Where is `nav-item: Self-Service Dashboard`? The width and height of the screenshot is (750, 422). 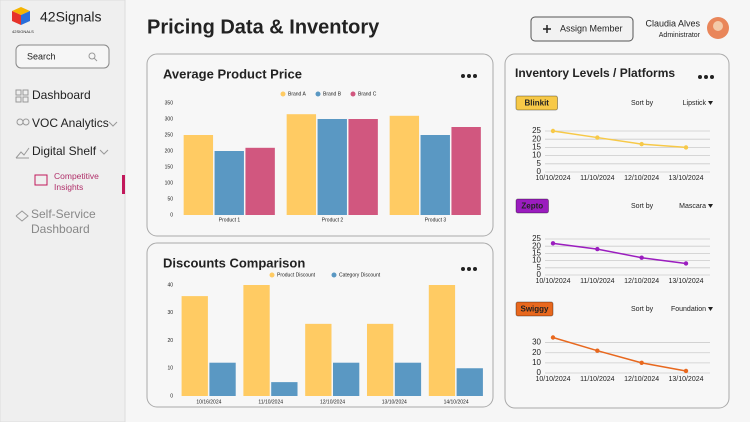
nav-item: Self-Service Dashboard is located at coordinates (63, 221).